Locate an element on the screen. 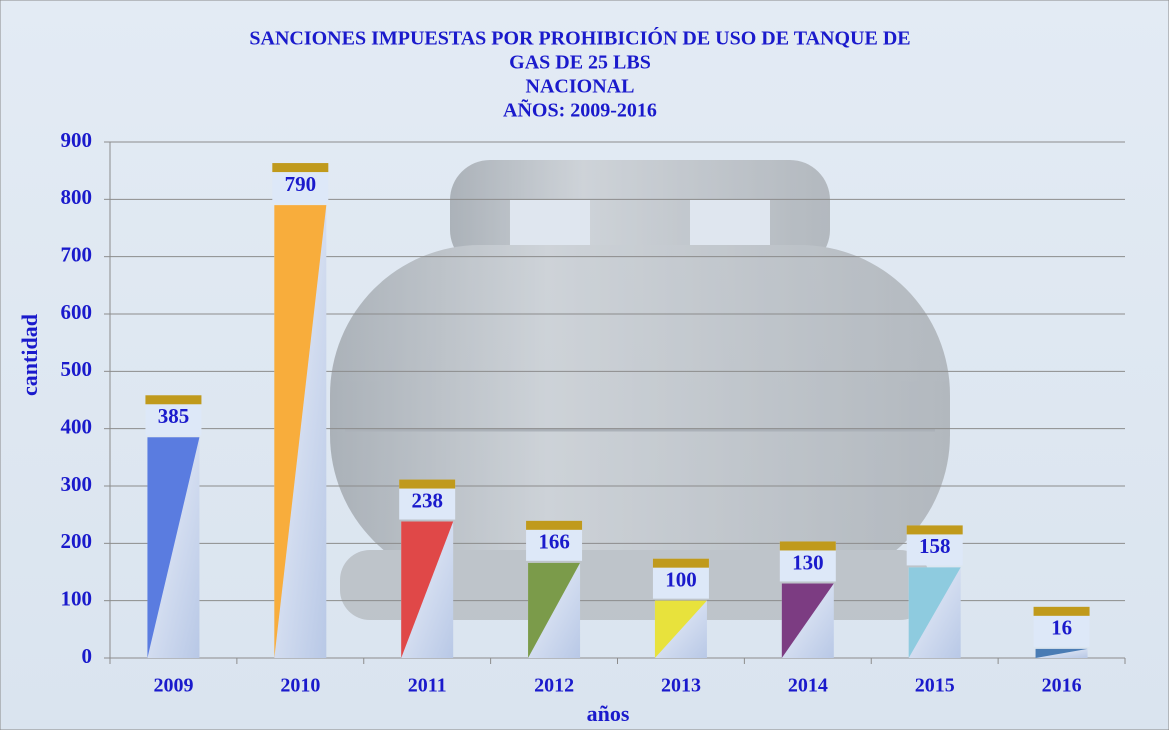 Image resolution: width=1169 pixels, height=730 pixels. x-tick-label: 2013 is located at coordinates (681, 686).